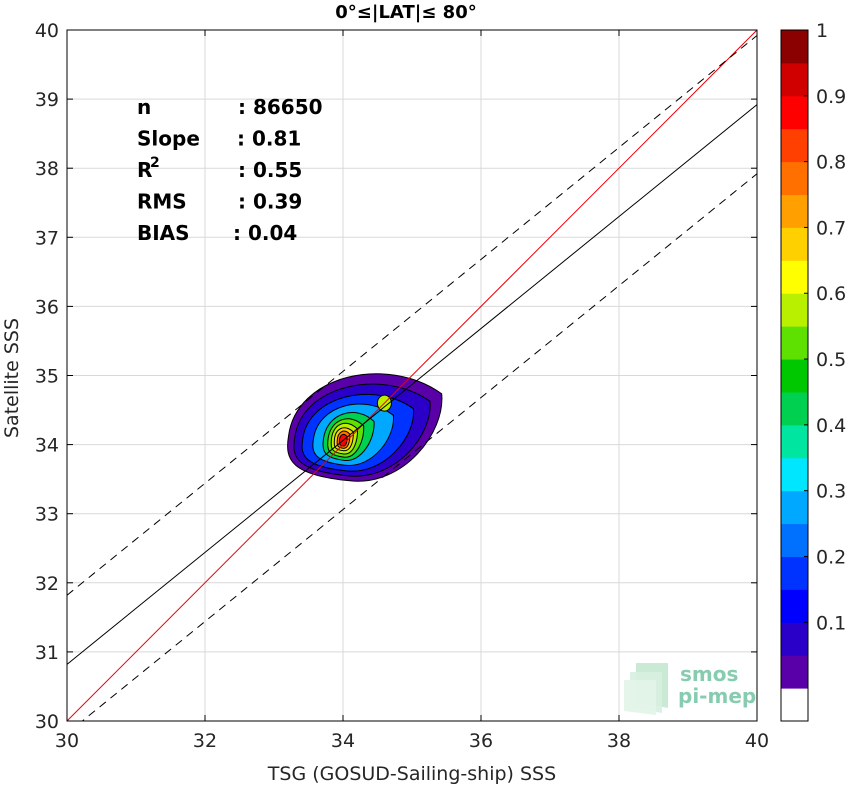 The height and width of the screenshot is (792, 849). I want to click on logo-text-smos: smos, so click(709, 674).